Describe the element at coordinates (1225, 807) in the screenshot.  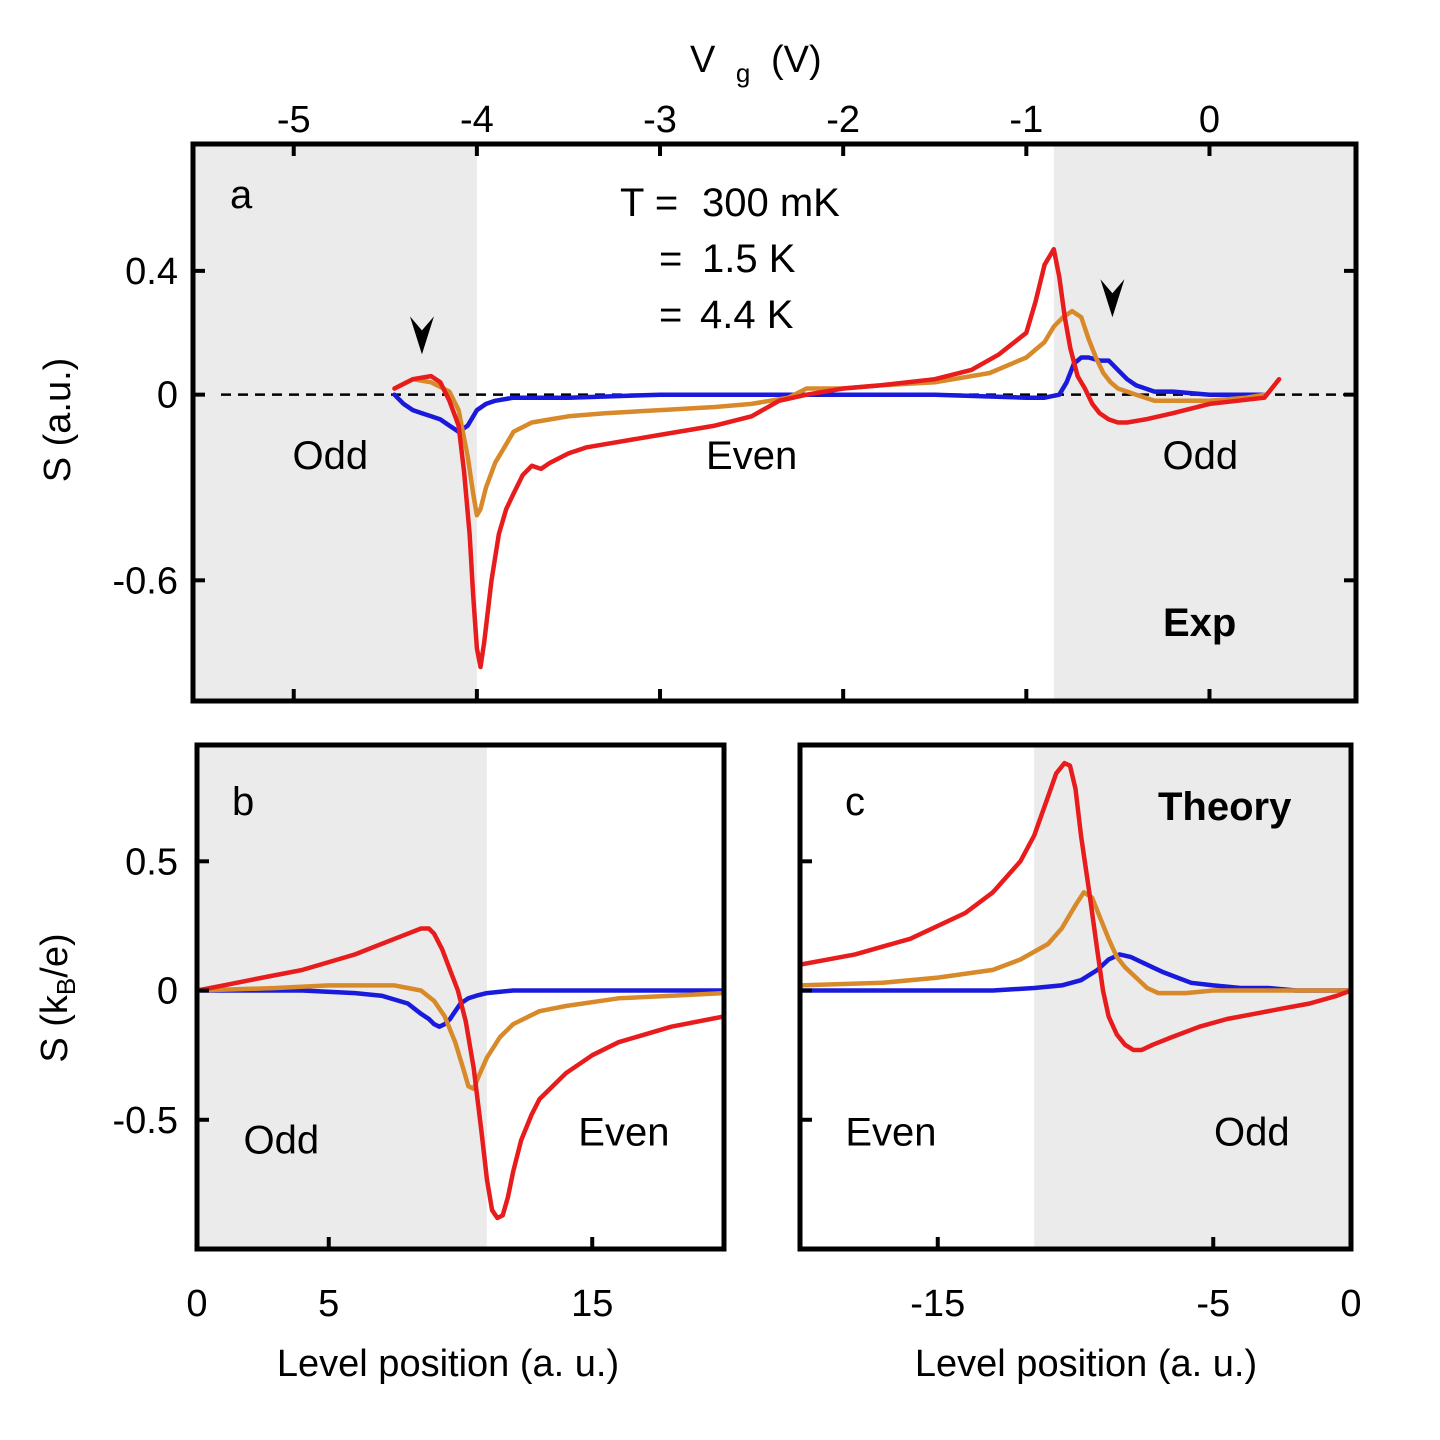
I see `panel-c-tag: Theory` at that location.